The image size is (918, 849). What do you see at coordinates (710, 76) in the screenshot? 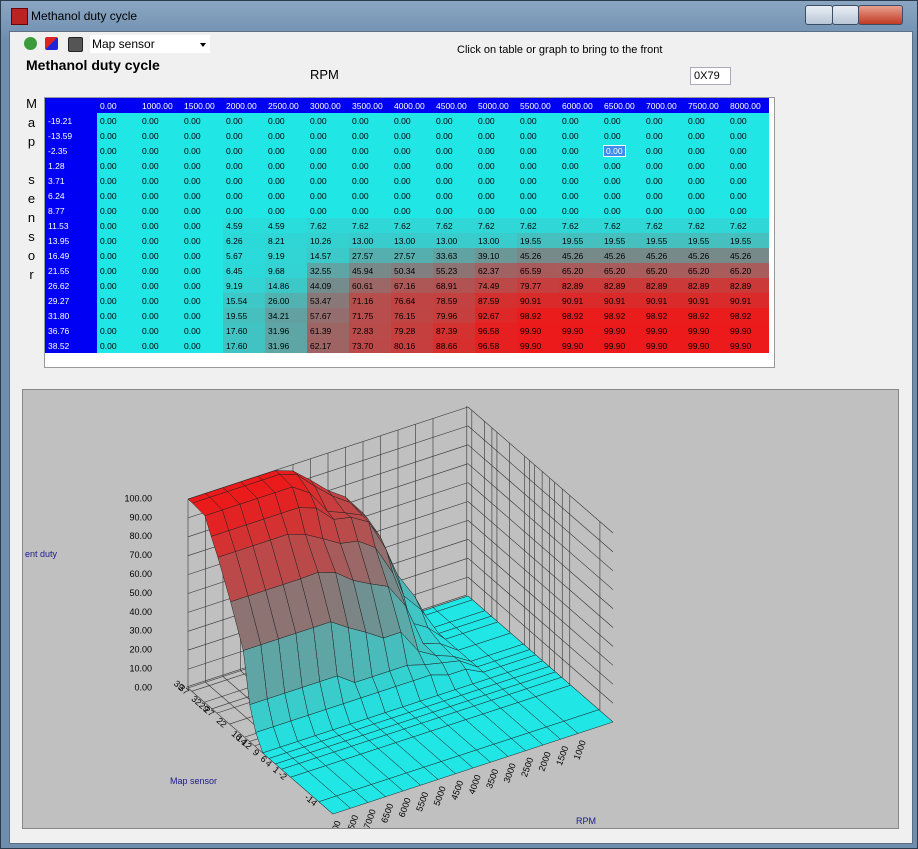
I see `address-box: 0X79` at bounding box center [710, 76].